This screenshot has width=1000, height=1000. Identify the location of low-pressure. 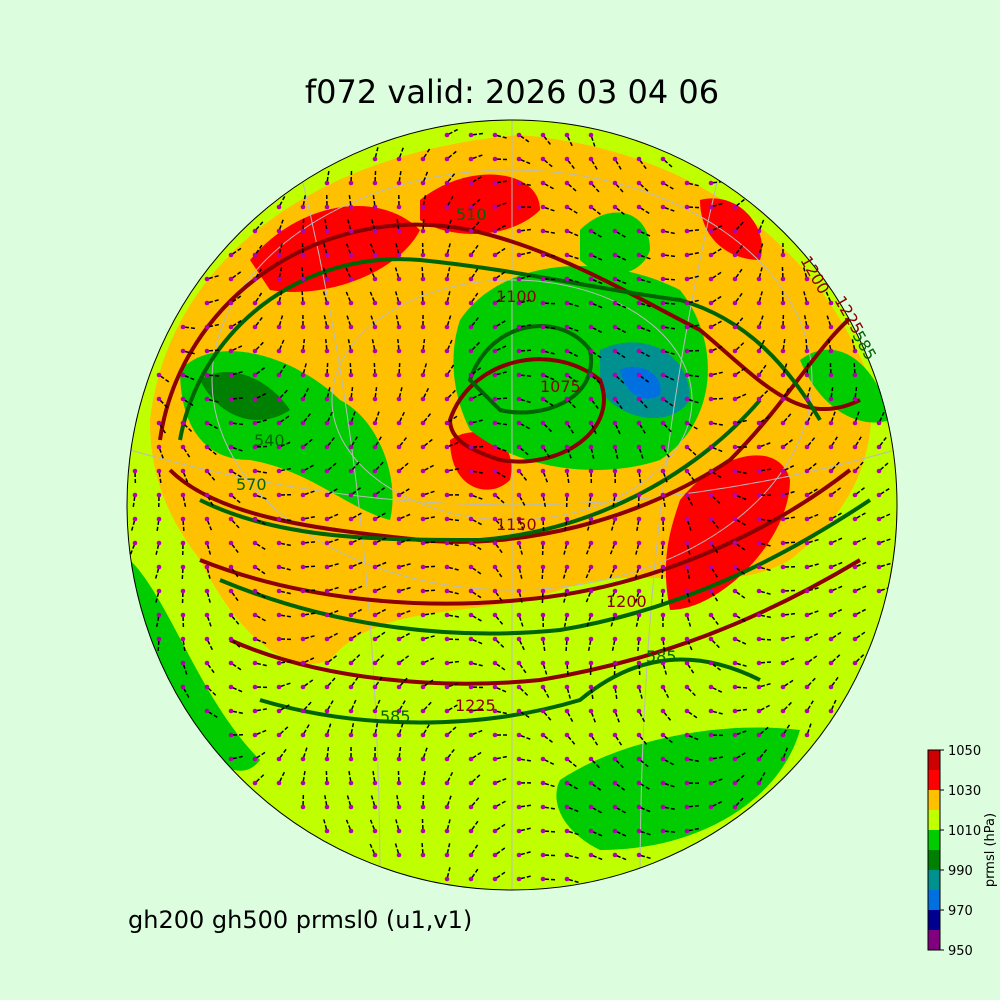
(678, 788).